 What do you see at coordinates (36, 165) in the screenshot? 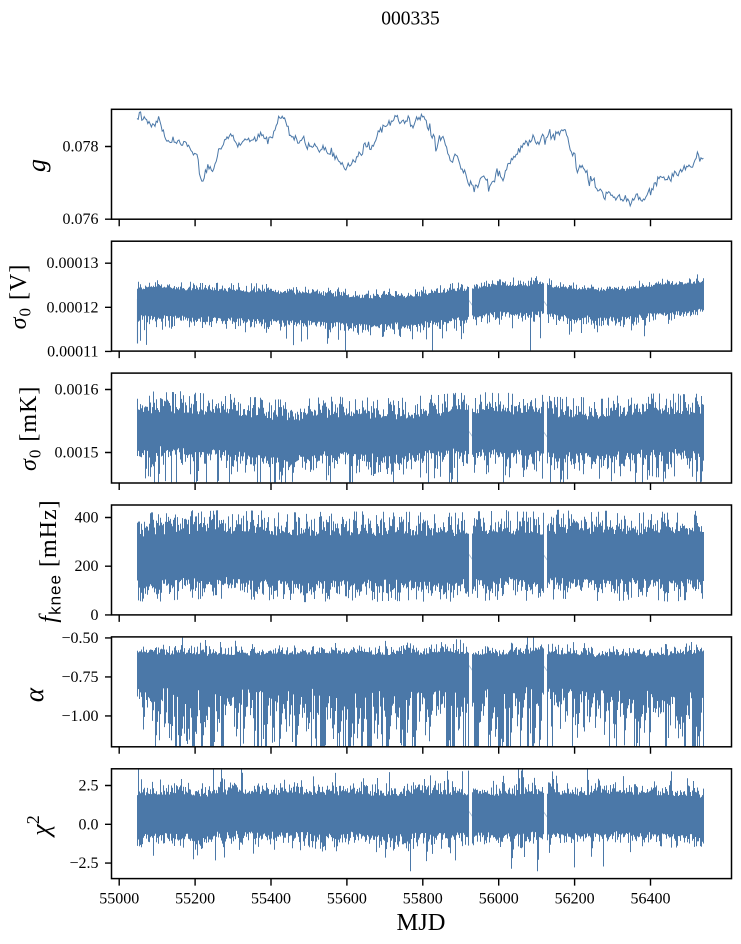
I see `svg-text: g` at bounding box center [36, 165].